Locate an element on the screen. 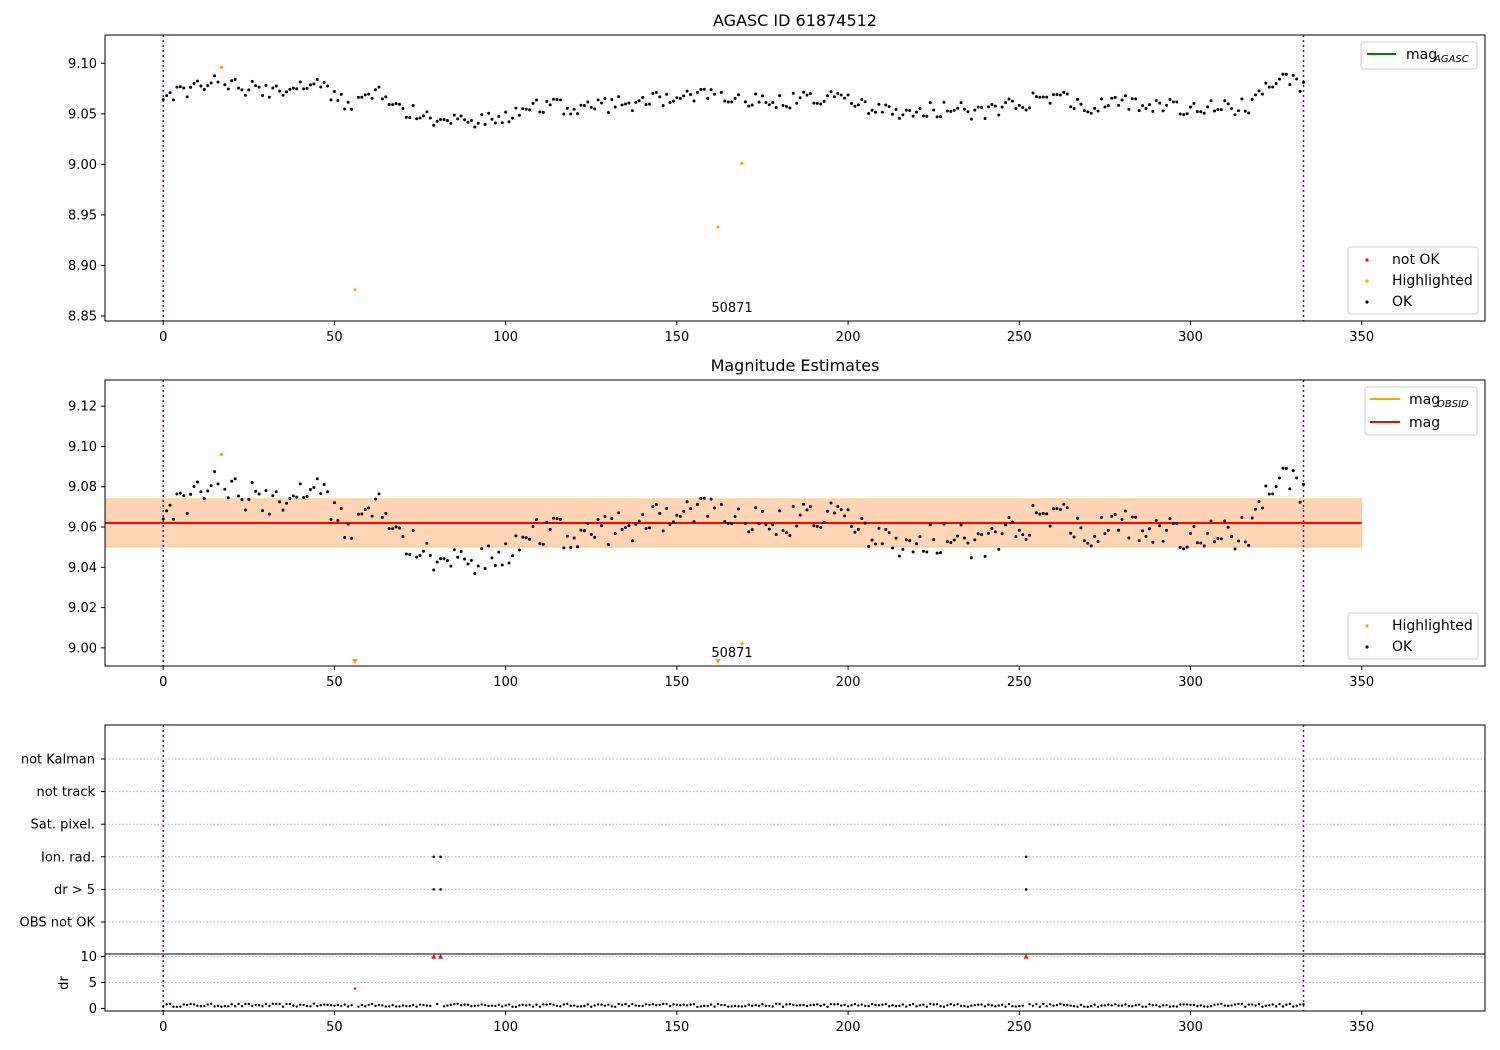  legend-label-mag-obsid: mag is located at coordinates (1424, 400).